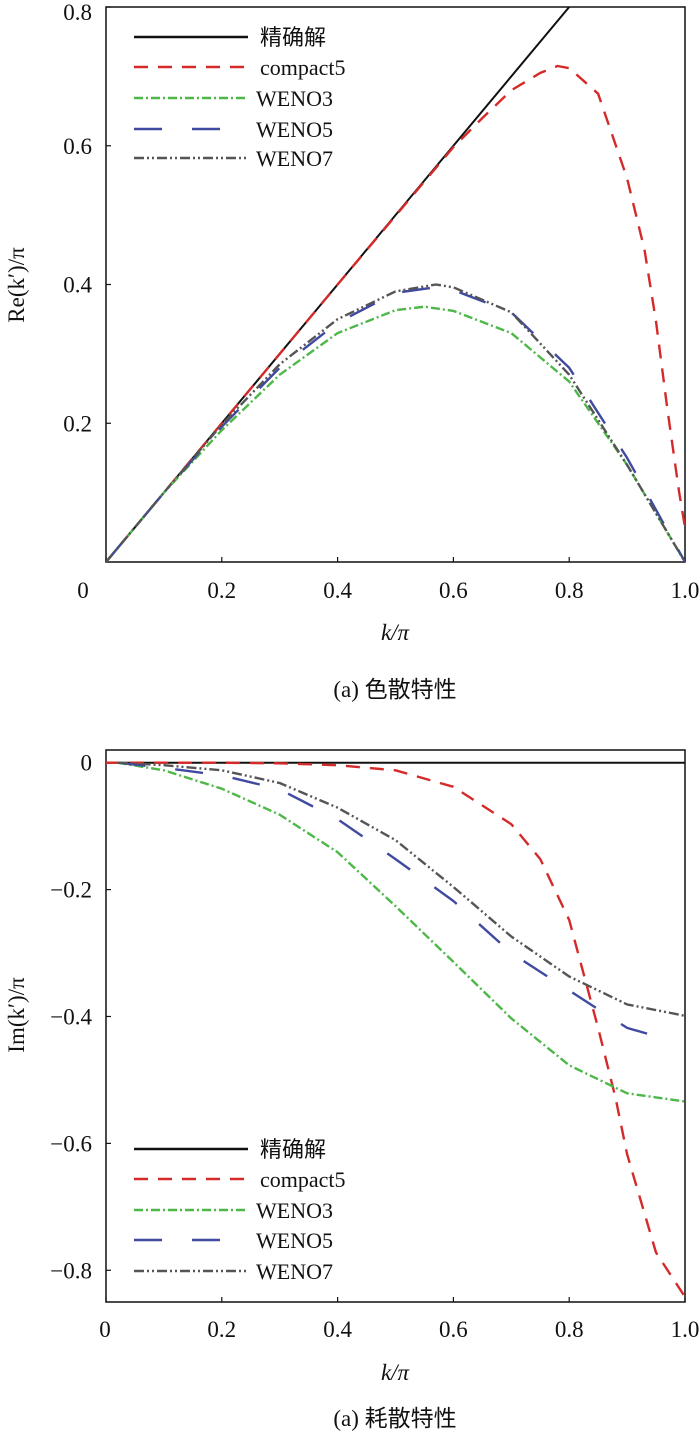  What do you see at coordinates (77, 285) in the screenshot?
I see `y-tick-label: 0.4` at bounding box center [77, 285].